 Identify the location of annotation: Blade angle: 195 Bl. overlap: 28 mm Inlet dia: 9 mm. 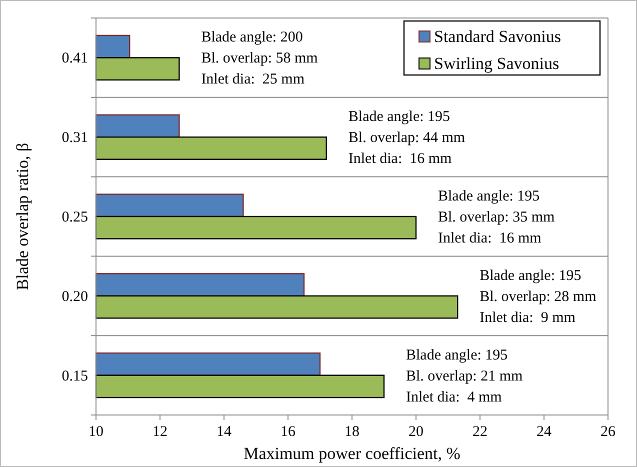
(538, 297).